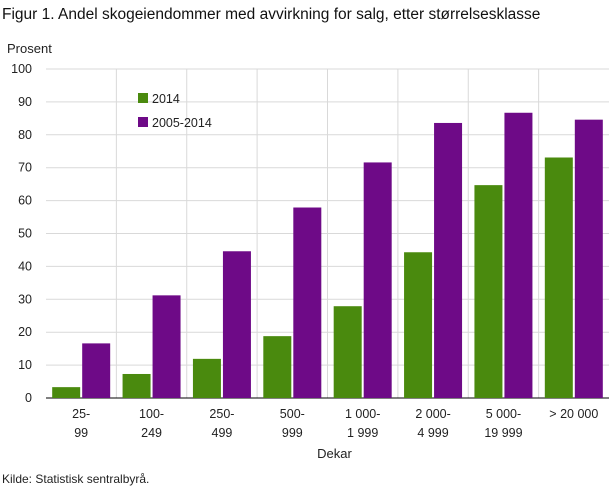 The image size is (609, 489). I want to click on x-tick-label: 2 000-, so click(432, 414).